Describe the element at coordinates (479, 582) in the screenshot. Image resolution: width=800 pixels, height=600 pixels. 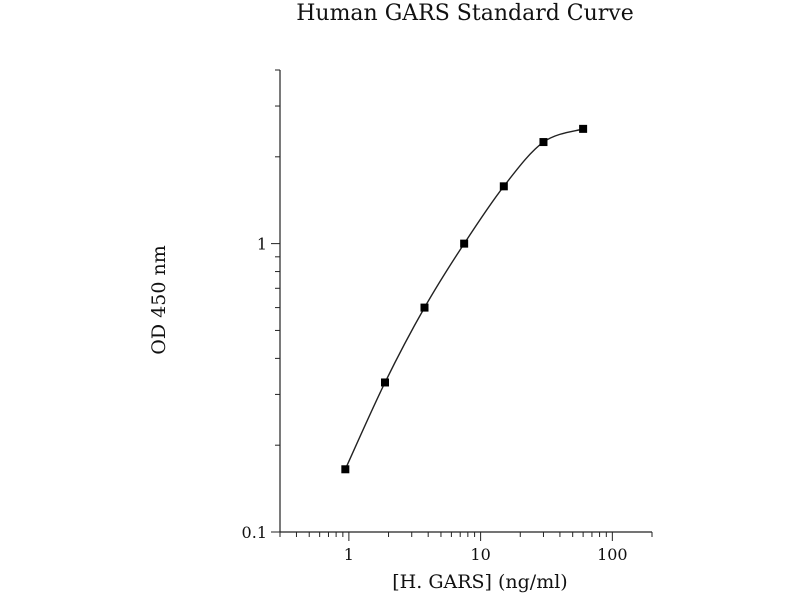
I see `x-axis-label: [H. GARS] (ng/ml)` at that location.